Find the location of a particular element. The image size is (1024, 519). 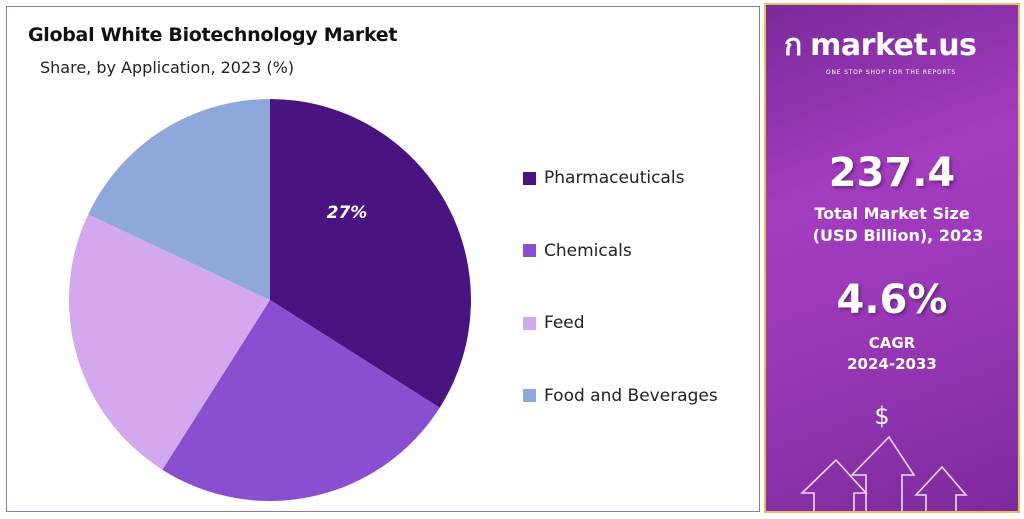

legend-item: Feed is located at coordinates (620, 323).